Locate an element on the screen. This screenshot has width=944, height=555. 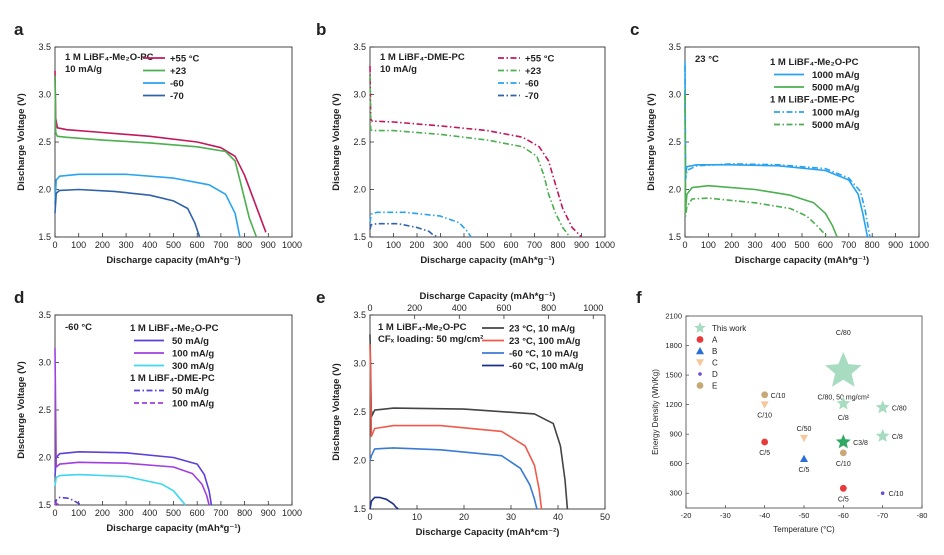
legend-label-1: 5000 mA/g is located at coordinates (836, 88).